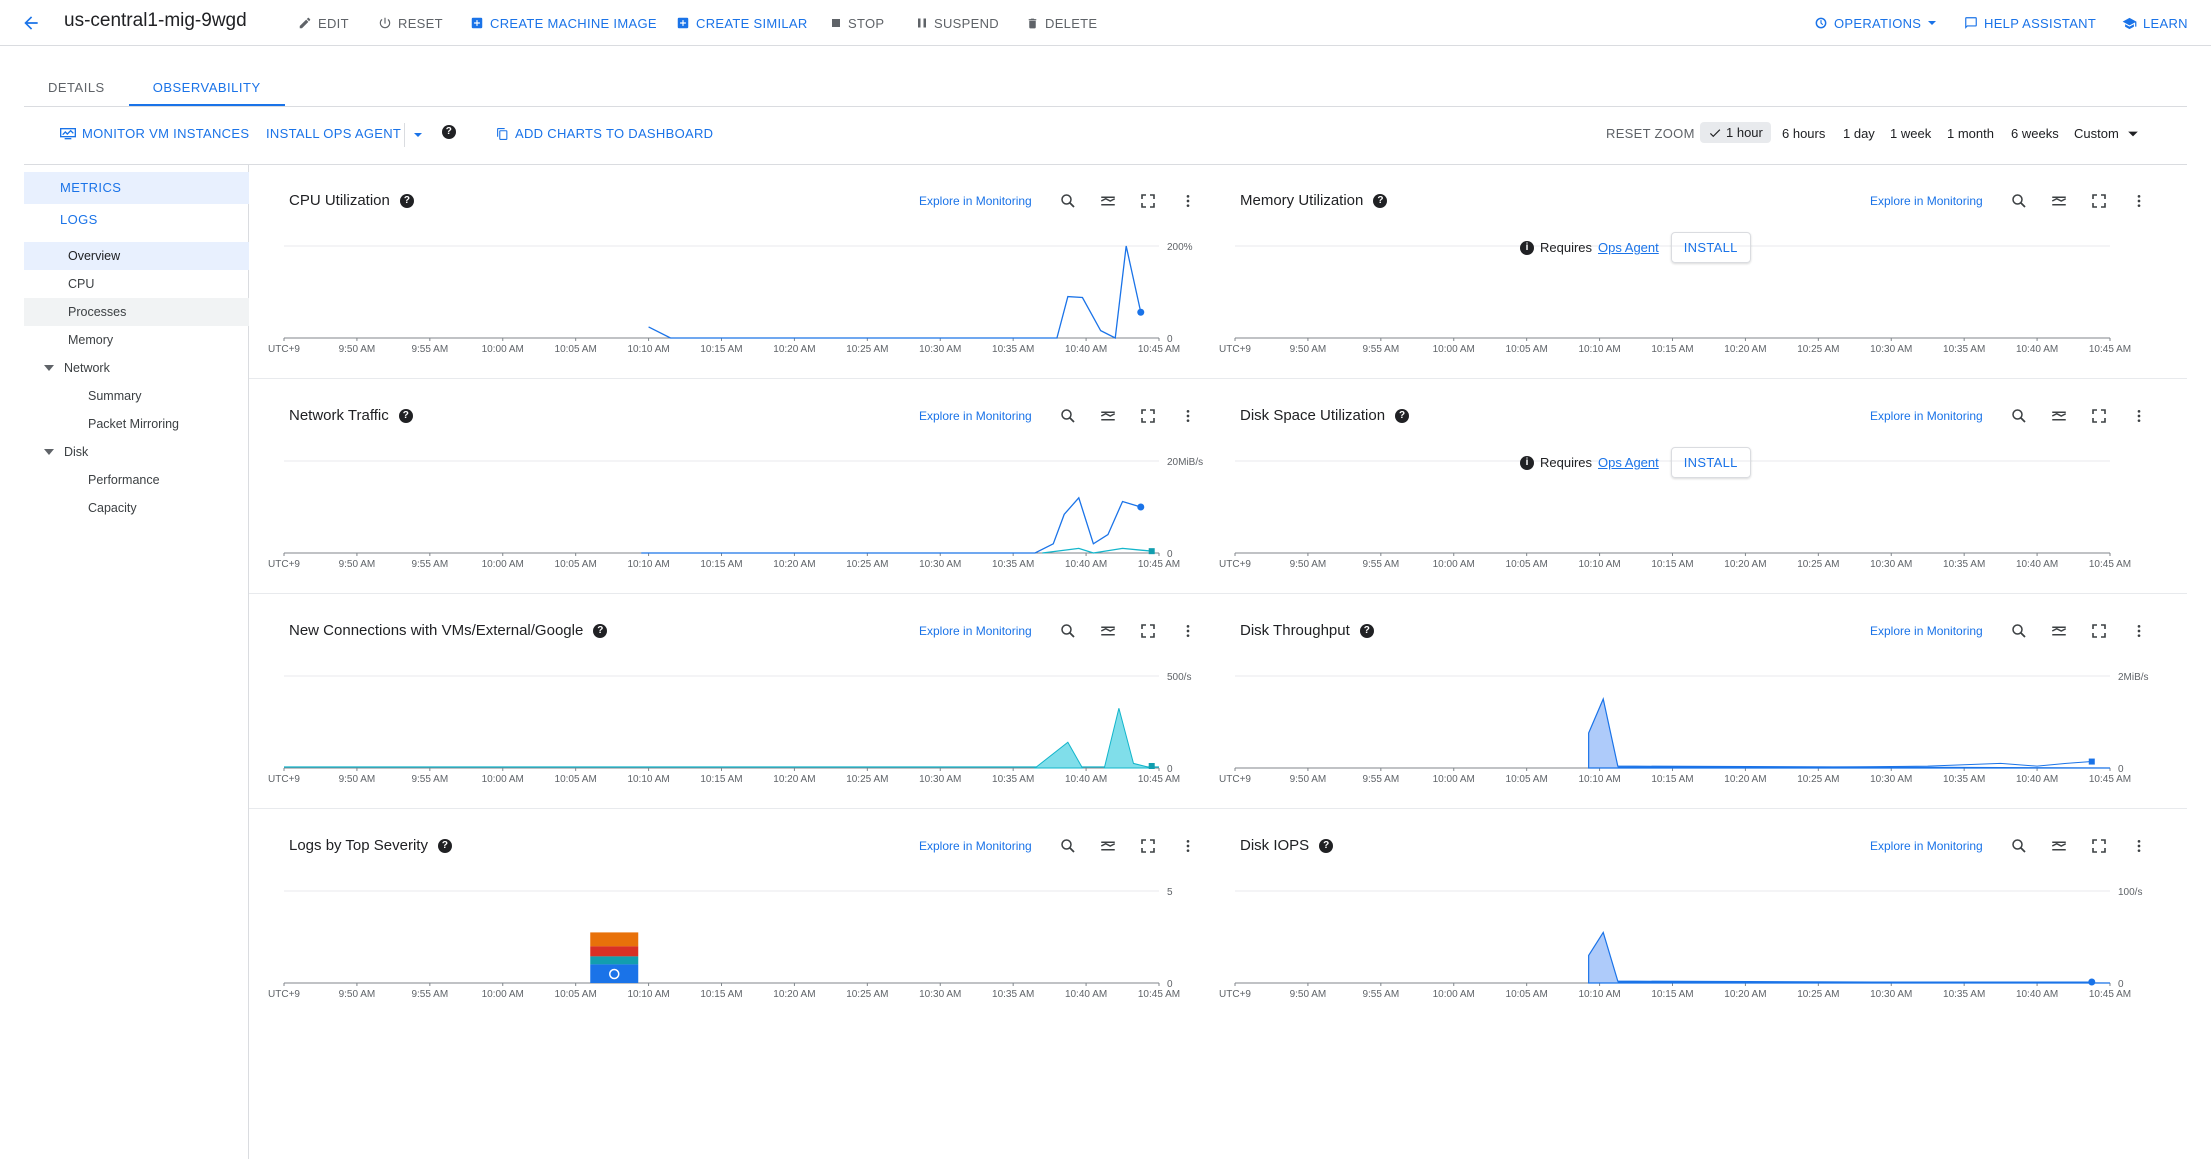 This screenshot has width=2211, height=1159. What do you see at coordinates (1804, 133) in the screenshot?
I see `range-6-hours: 6 hours` at bounding box center [1804, 133].